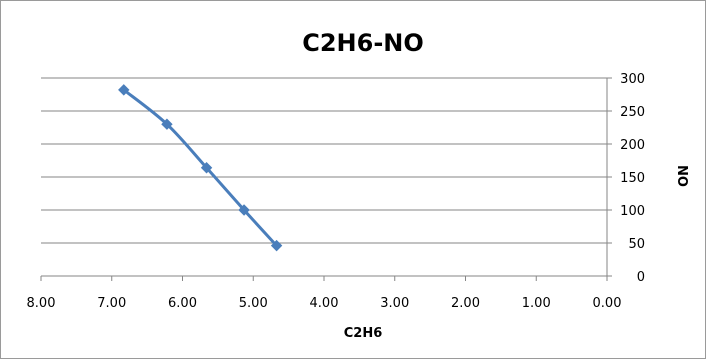  I want to click on x-tick-label-8: 0.00, so click(607, 303).